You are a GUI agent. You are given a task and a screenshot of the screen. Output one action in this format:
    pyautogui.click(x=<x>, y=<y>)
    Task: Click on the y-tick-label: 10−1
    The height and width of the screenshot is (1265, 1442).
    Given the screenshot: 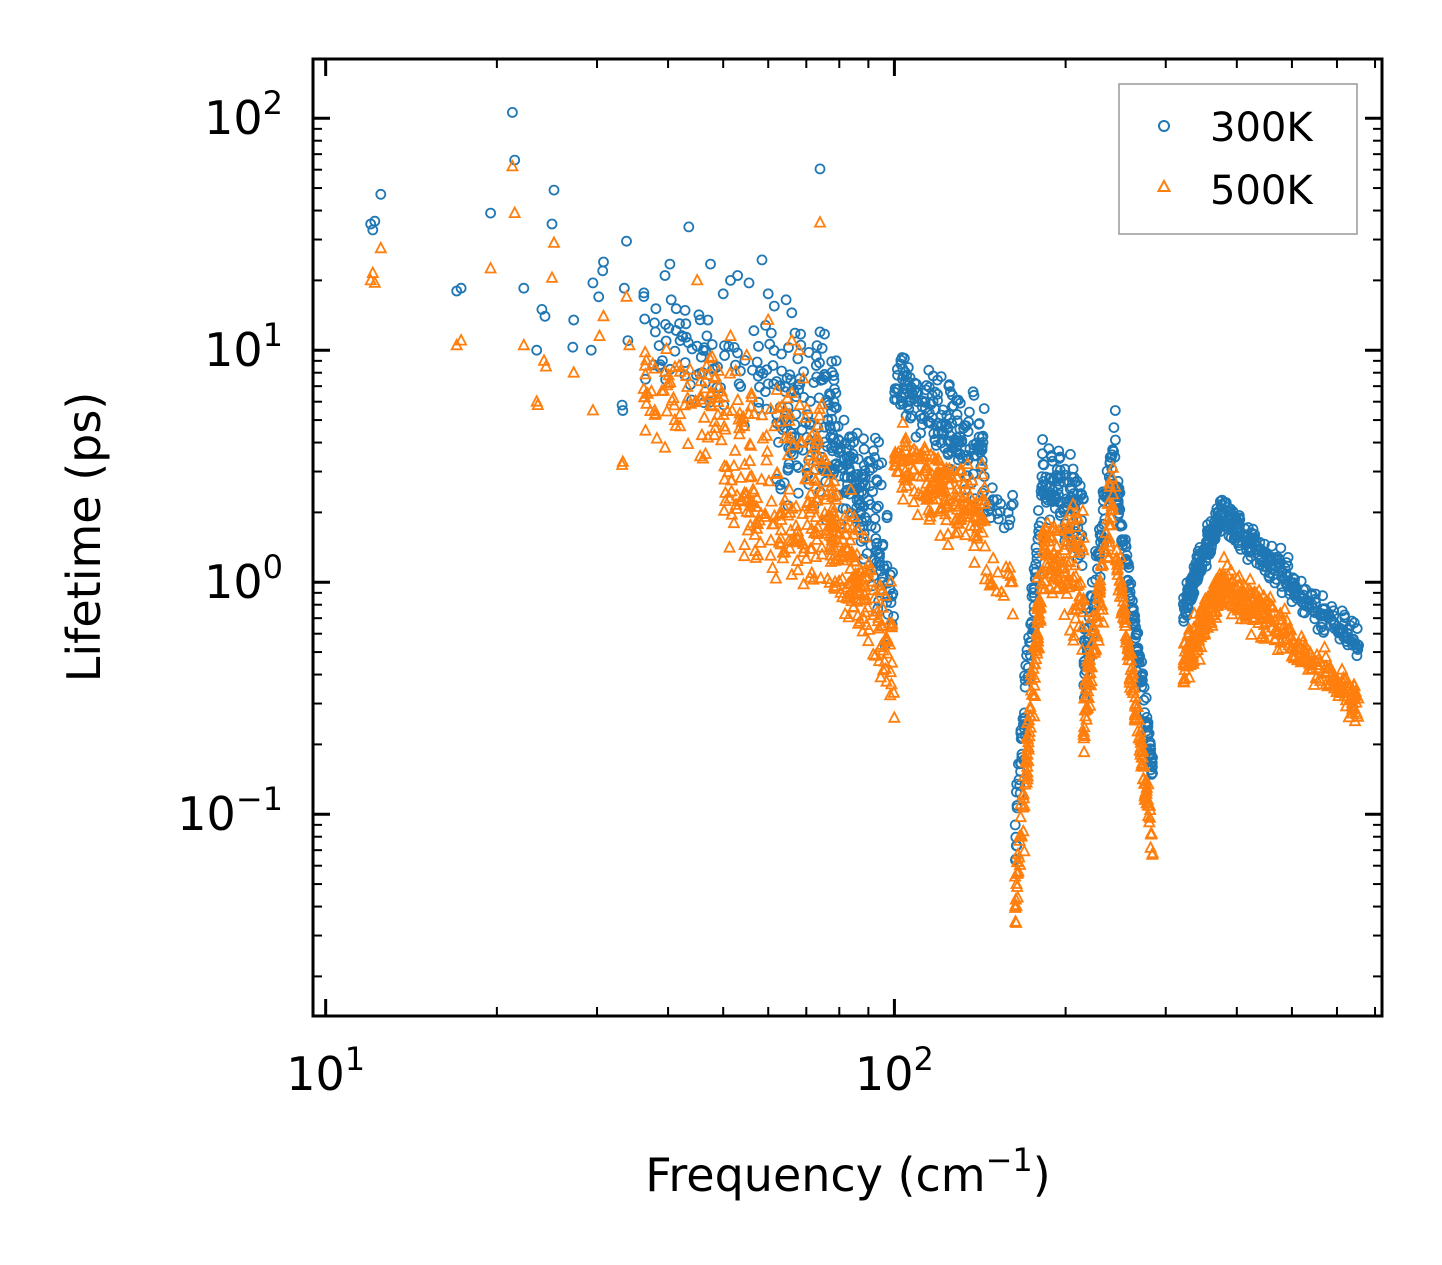 What is the action you would take?
    pyautogui.click(x=230, y=810)
    